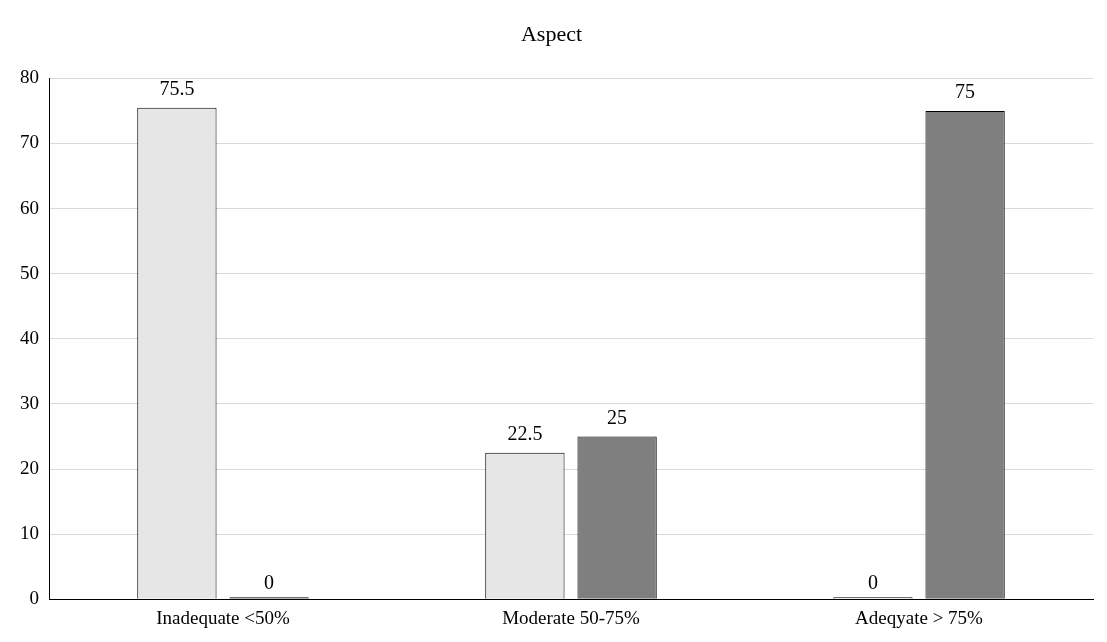 This screenshot has height=642, width=1107. I want to click on data-label: 75.5, so click(177, 87).